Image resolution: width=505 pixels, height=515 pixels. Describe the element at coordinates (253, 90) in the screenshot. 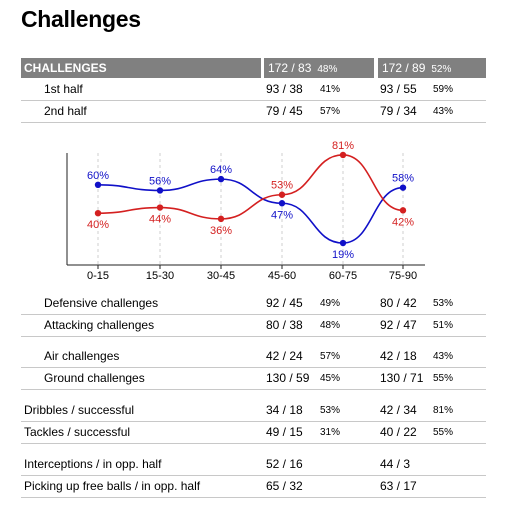

I see `table-row-1st-half: 1st half 93 / 38 41% 93 / 55 59%` at that location.